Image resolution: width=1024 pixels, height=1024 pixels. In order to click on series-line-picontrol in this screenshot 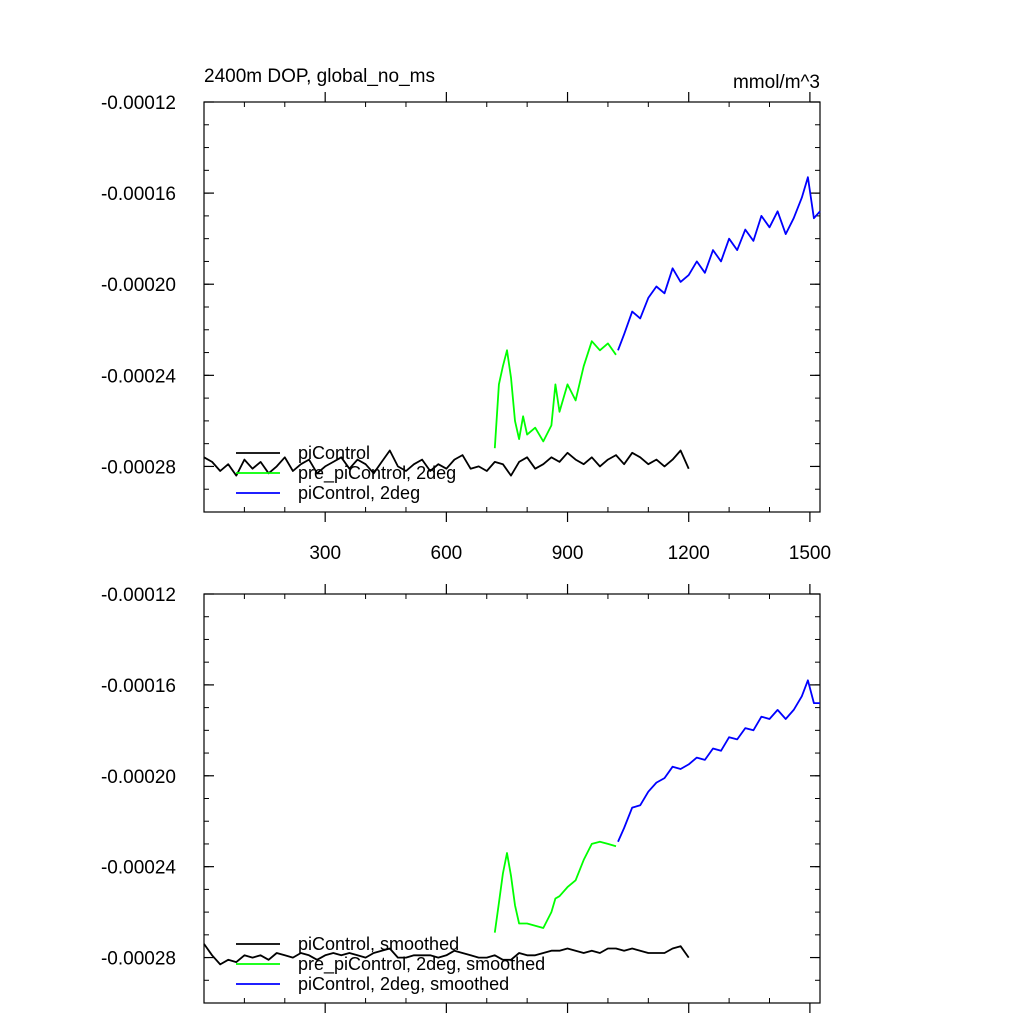, I will do `click(446, 463)`.